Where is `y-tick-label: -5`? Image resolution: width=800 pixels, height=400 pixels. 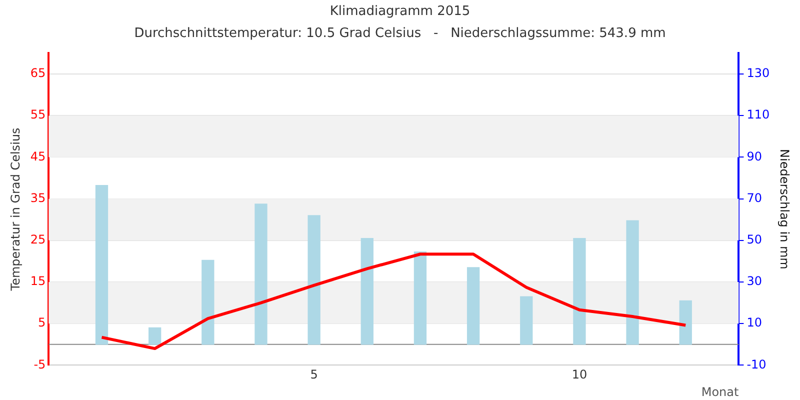
y-tick-label: -5 is located at coordinates (40, 364).